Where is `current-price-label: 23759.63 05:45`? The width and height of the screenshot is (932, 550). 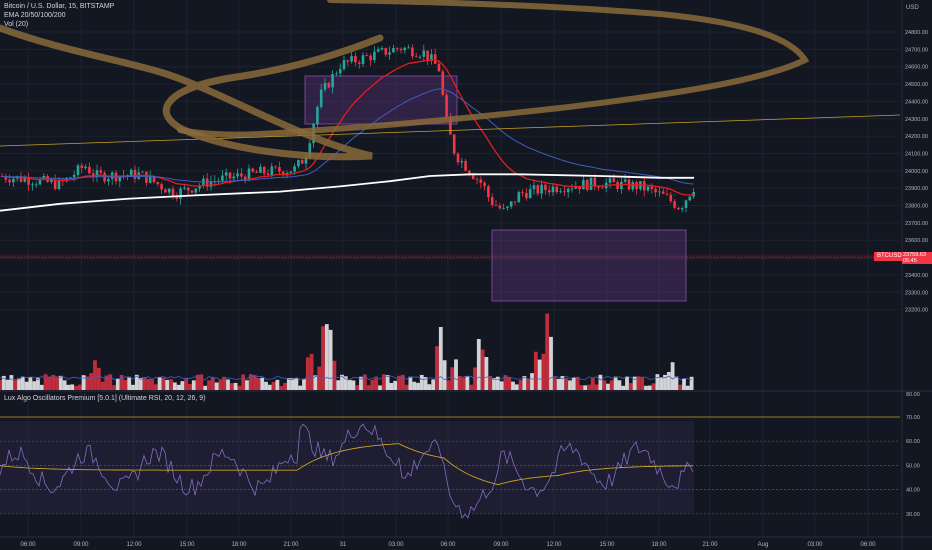 current-price-label: 23759.63 05:45 is located at coordinates (917, 258).